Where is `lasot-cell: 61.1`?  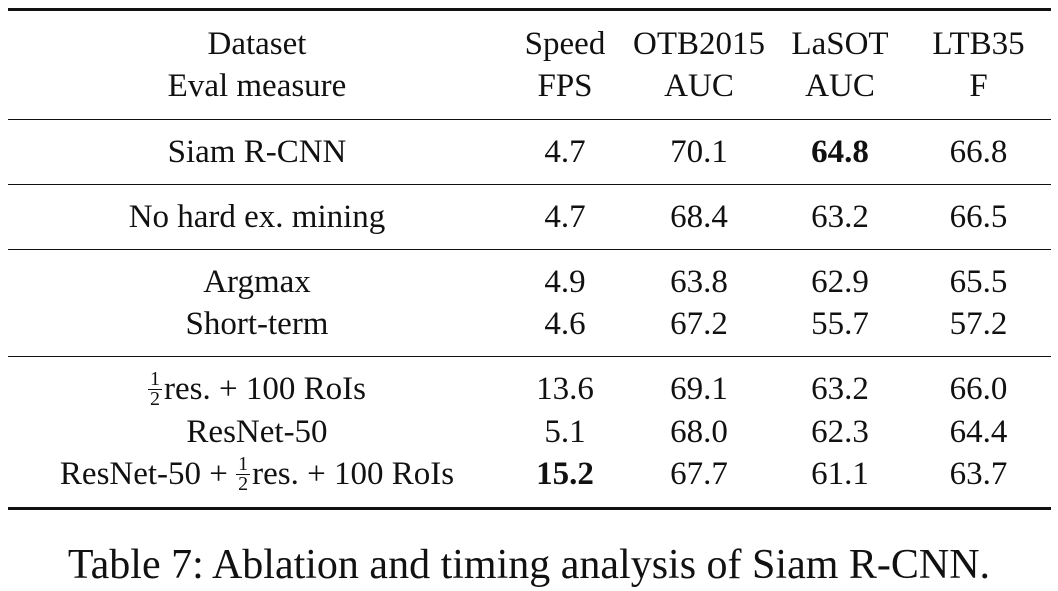 lasot-cell: 61.1 is located at coordinates (840, 481).